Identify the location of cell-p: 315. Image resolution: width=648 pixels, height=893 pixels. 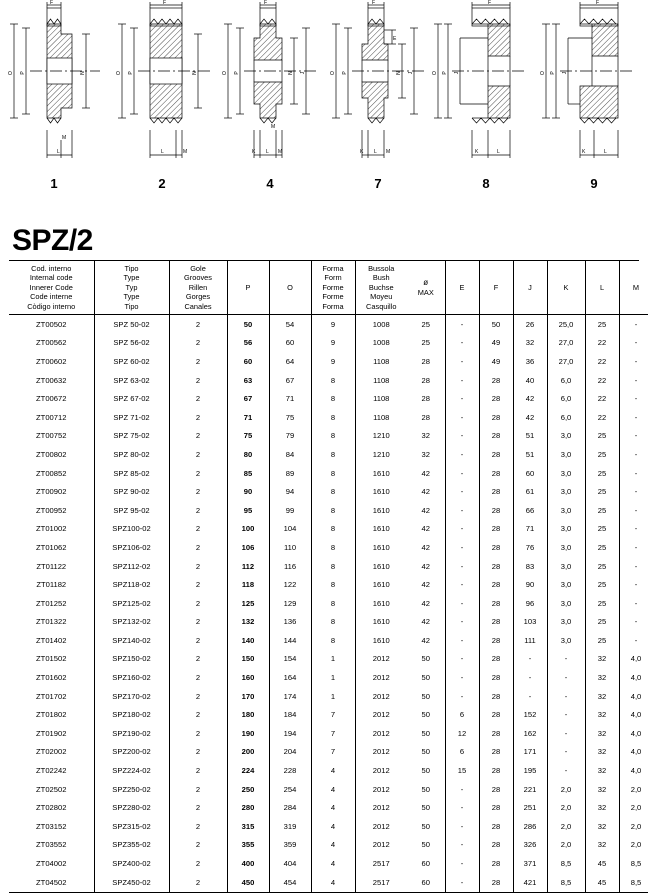
(247, 826).